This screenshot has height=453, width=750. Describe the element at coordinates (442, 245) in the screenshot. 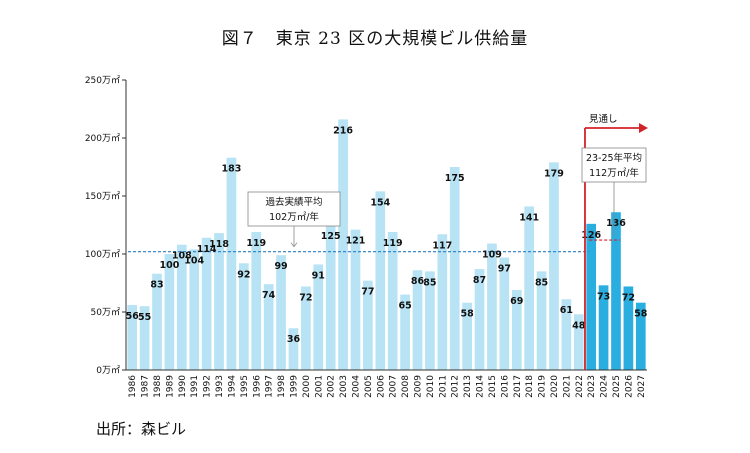

I see `value-label-2011: 117` at that location.